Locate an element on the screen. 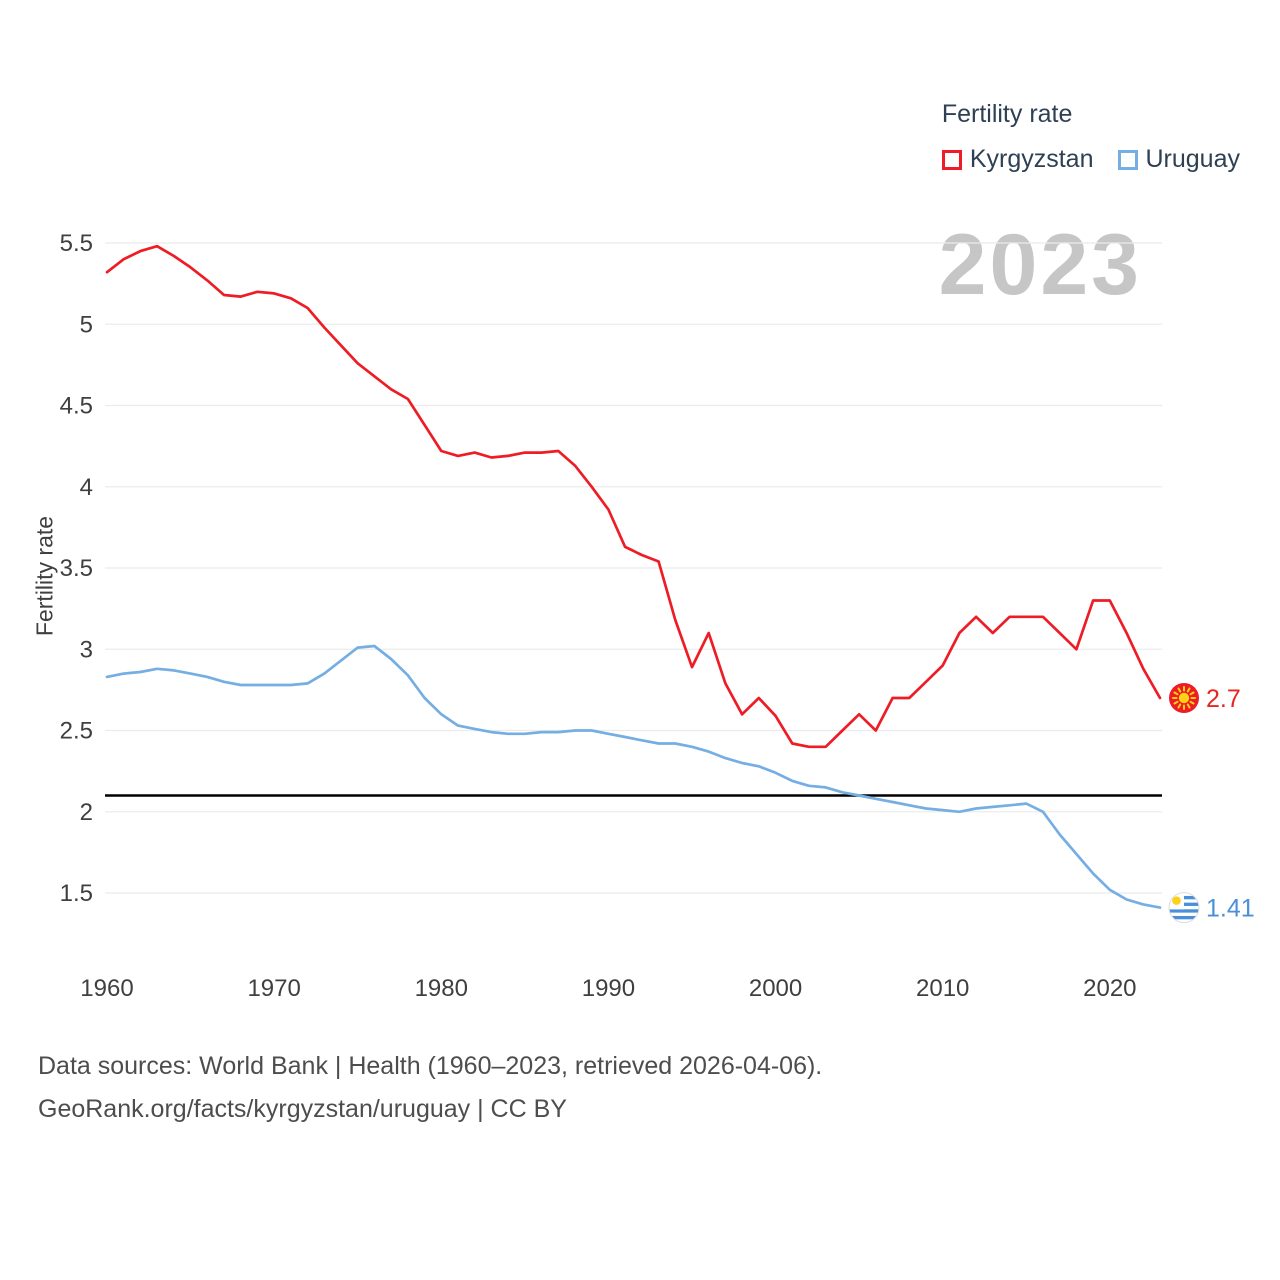 The height and width of the screenshot is (1280, 1280). legend-swatch-uruguay is located at coordinates (1127, 159).